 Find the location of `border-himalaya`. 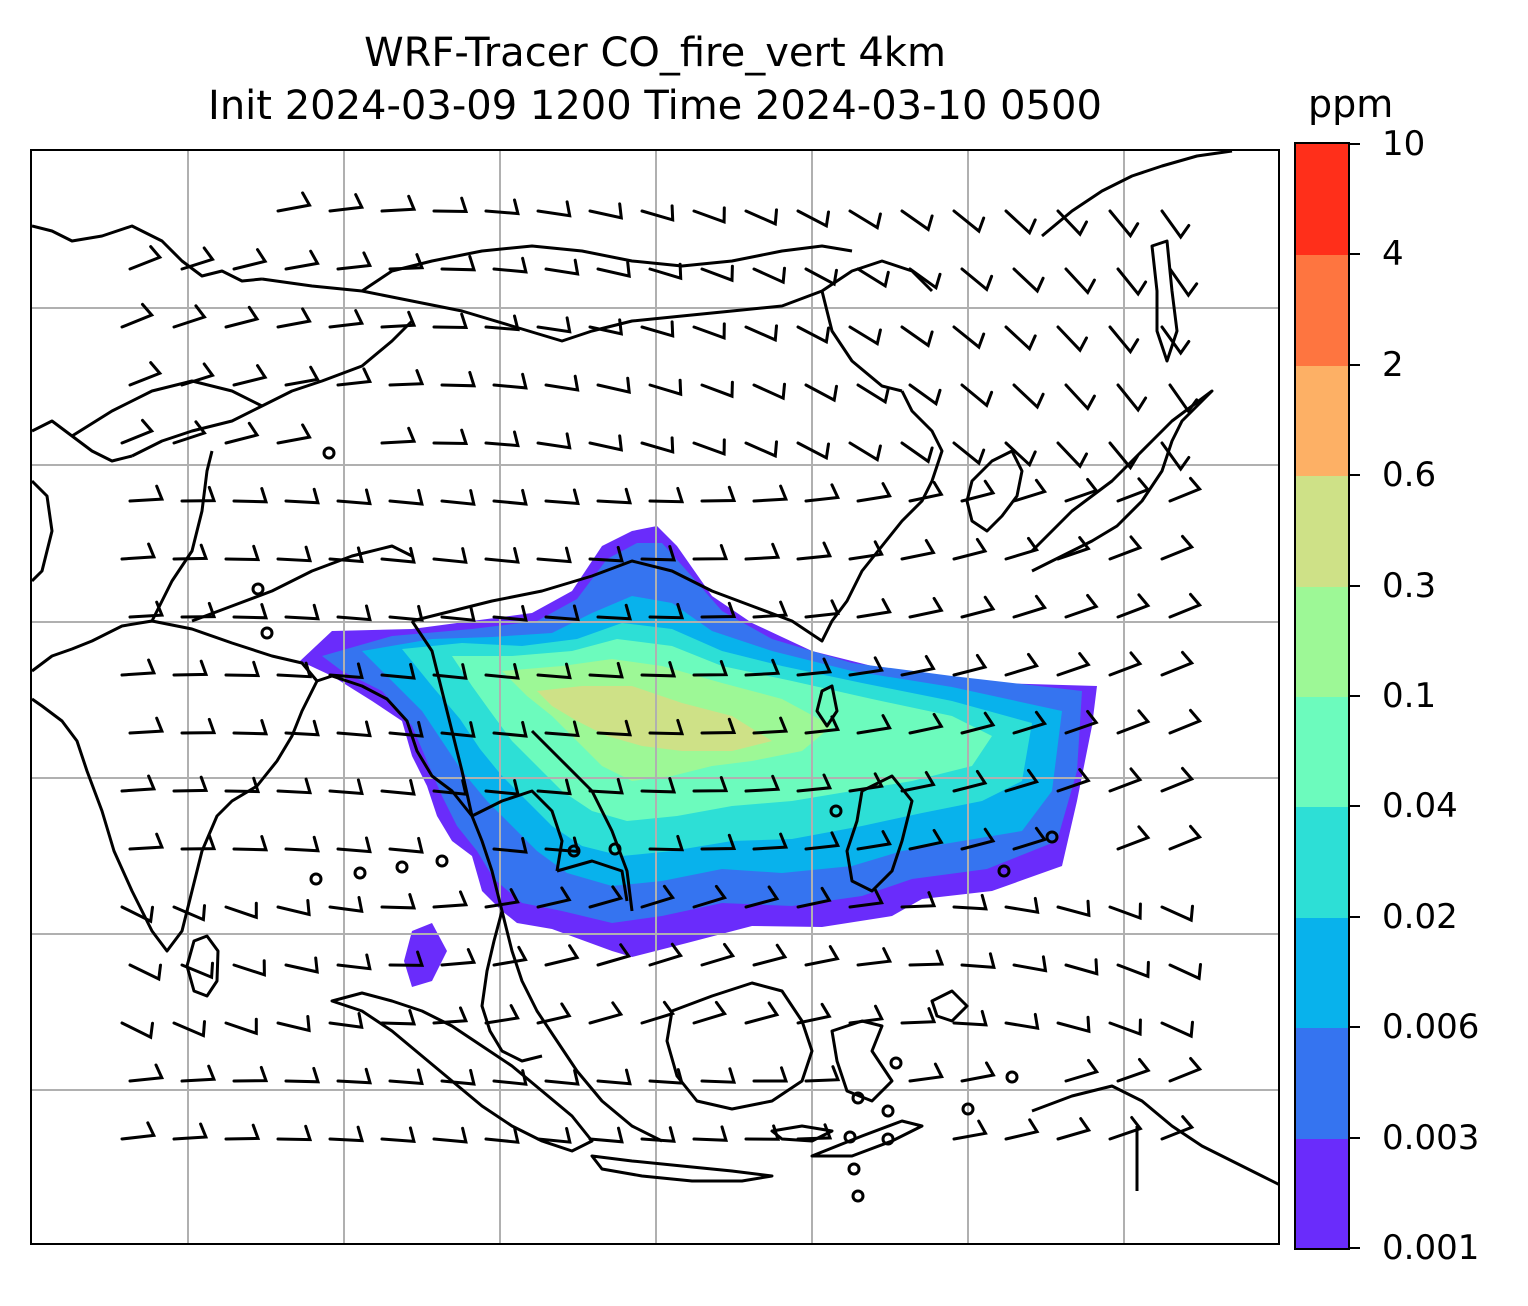

border-himalaya is located at coordinates (302, 583).